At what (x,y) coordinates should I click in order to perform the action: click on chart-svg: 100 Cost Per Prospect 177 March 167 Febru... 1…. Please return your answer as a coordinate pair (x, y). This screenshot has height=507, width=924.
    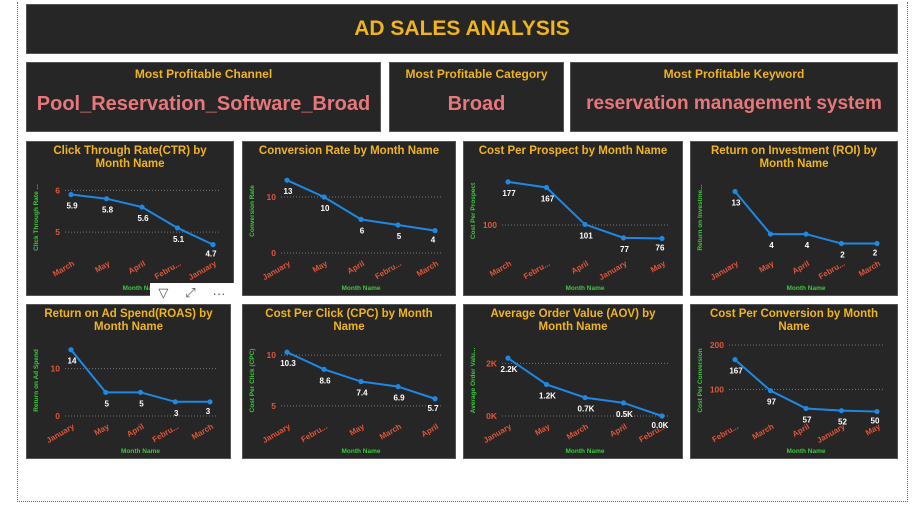
    Looking at the image, I should click on (569, 235).